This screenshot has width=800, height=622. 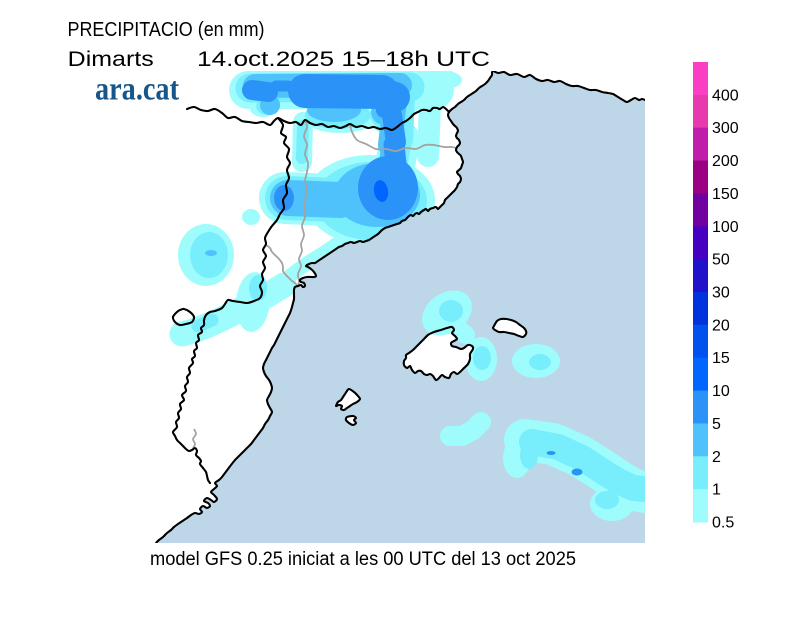 I want to click on svg-text: ara.cat, so click(x=137, y=89).